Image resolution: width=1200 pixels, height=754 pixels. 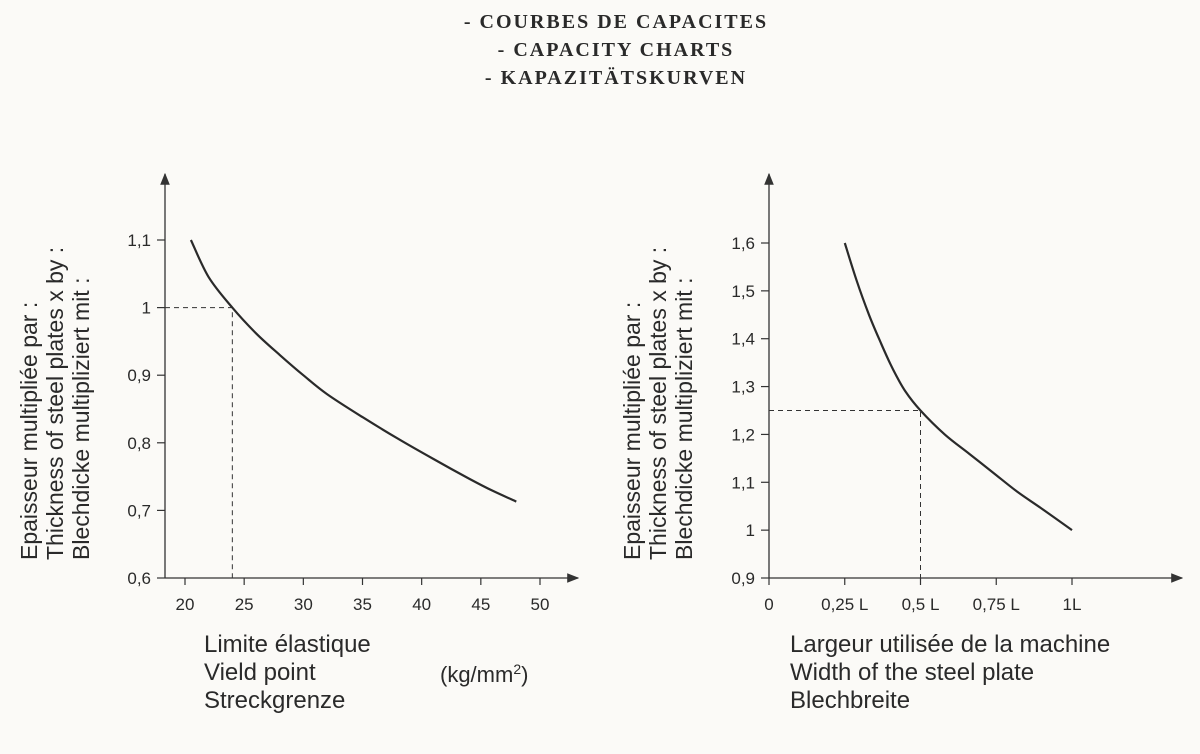 What do you see at coordinates (743, 339) in the screenshot?
I see `y-tick-label: 1,4` at bounding box center [743, 339].